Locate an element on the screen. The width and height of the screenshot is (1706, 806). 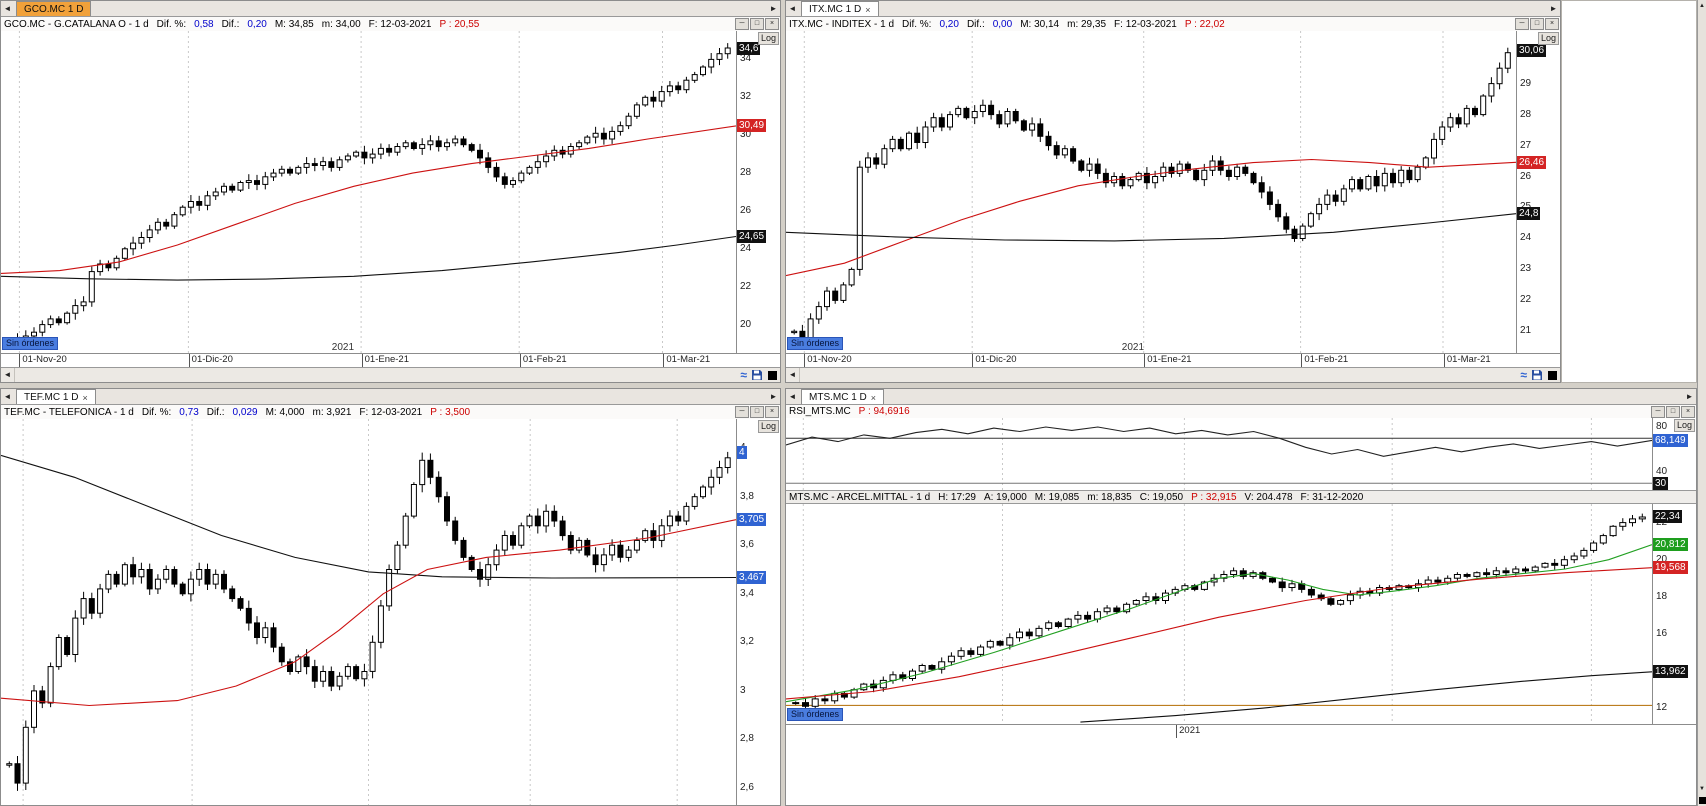
price-tick: 32 is located at coordinates (746, 97).